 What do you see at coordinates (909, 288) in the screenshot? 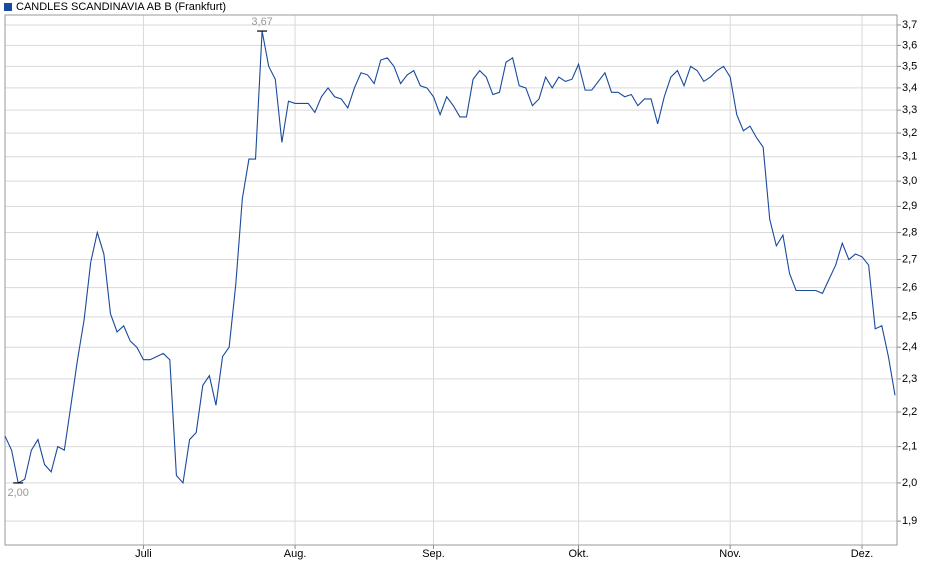
I see `y-tick-label: 2,6` at bounding box center [909, 288].